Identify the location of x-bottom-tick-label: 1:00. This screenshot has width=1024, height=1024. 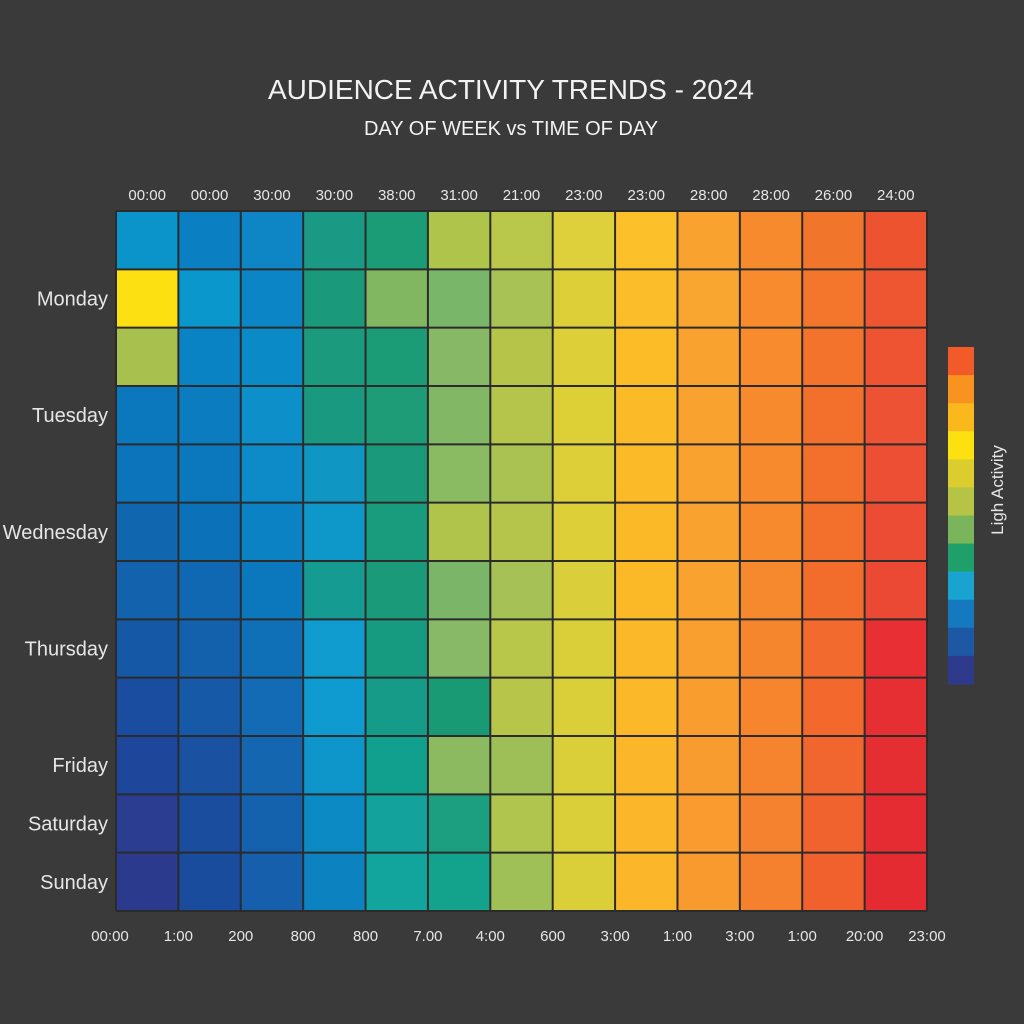
(677, 936).